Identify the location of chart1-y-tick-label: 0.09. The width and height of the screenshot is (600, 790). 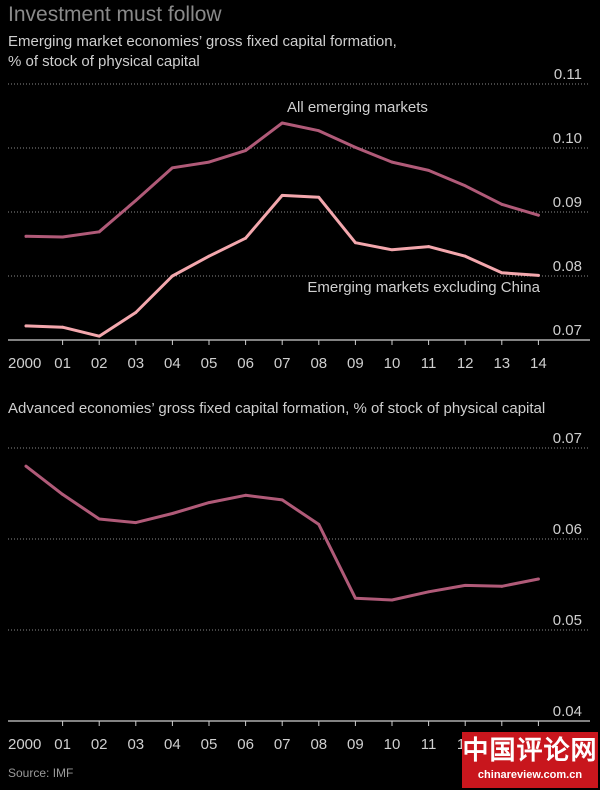
(567, 202).